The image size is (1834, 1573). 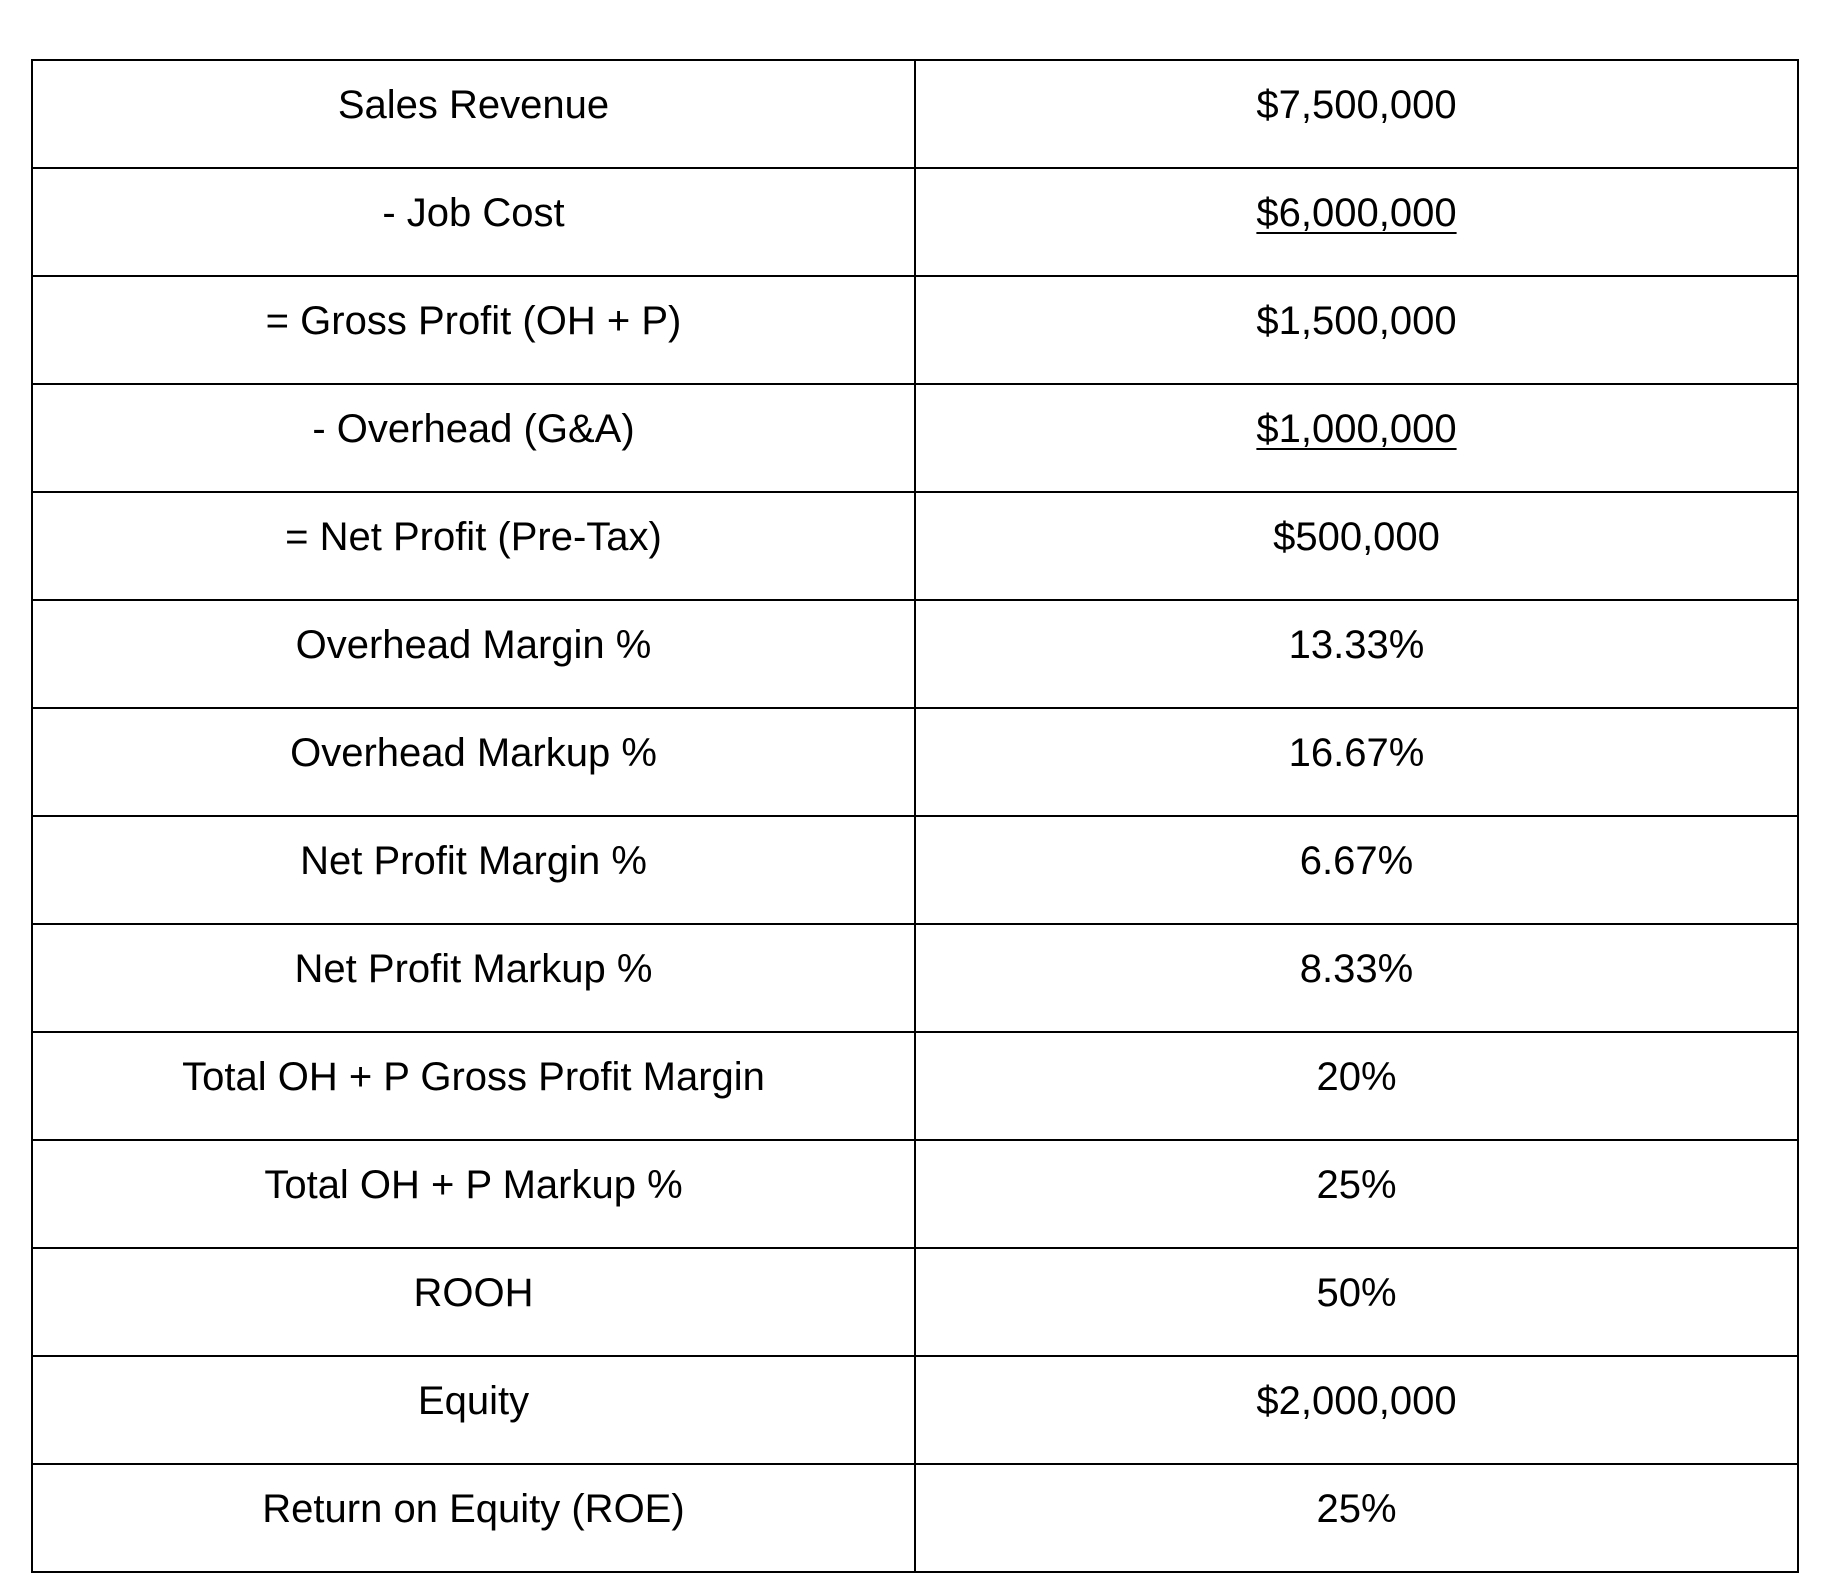 I want to click on table-row: Net Profit Markup % 8.33%, so click(x=915, y=978).